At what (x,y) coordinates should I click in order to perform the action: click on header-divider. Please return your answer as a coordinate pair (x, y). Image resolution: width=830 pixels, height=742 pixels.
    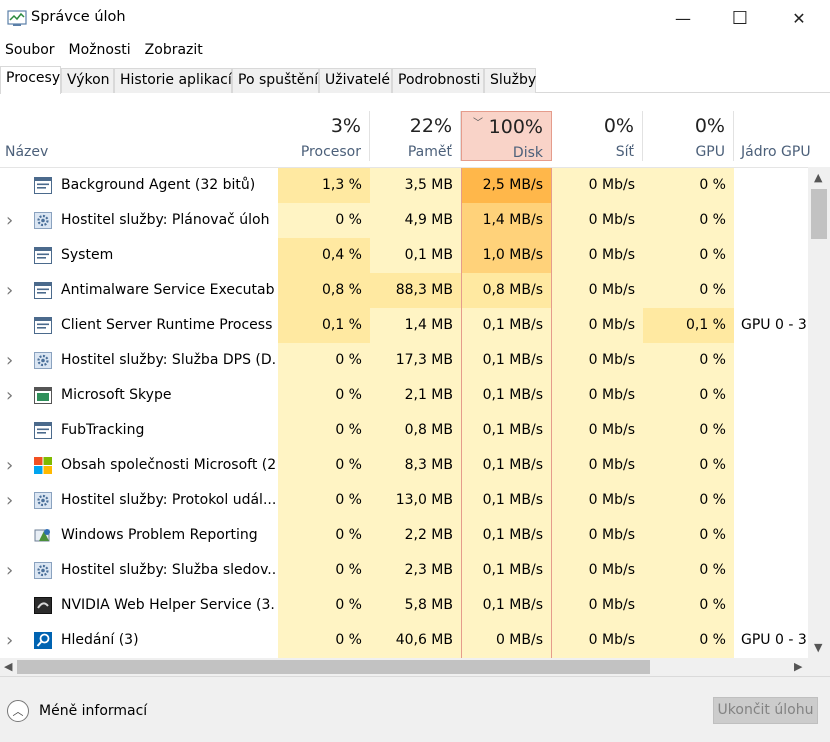
    Looking at the image, I should click on (404, 167).